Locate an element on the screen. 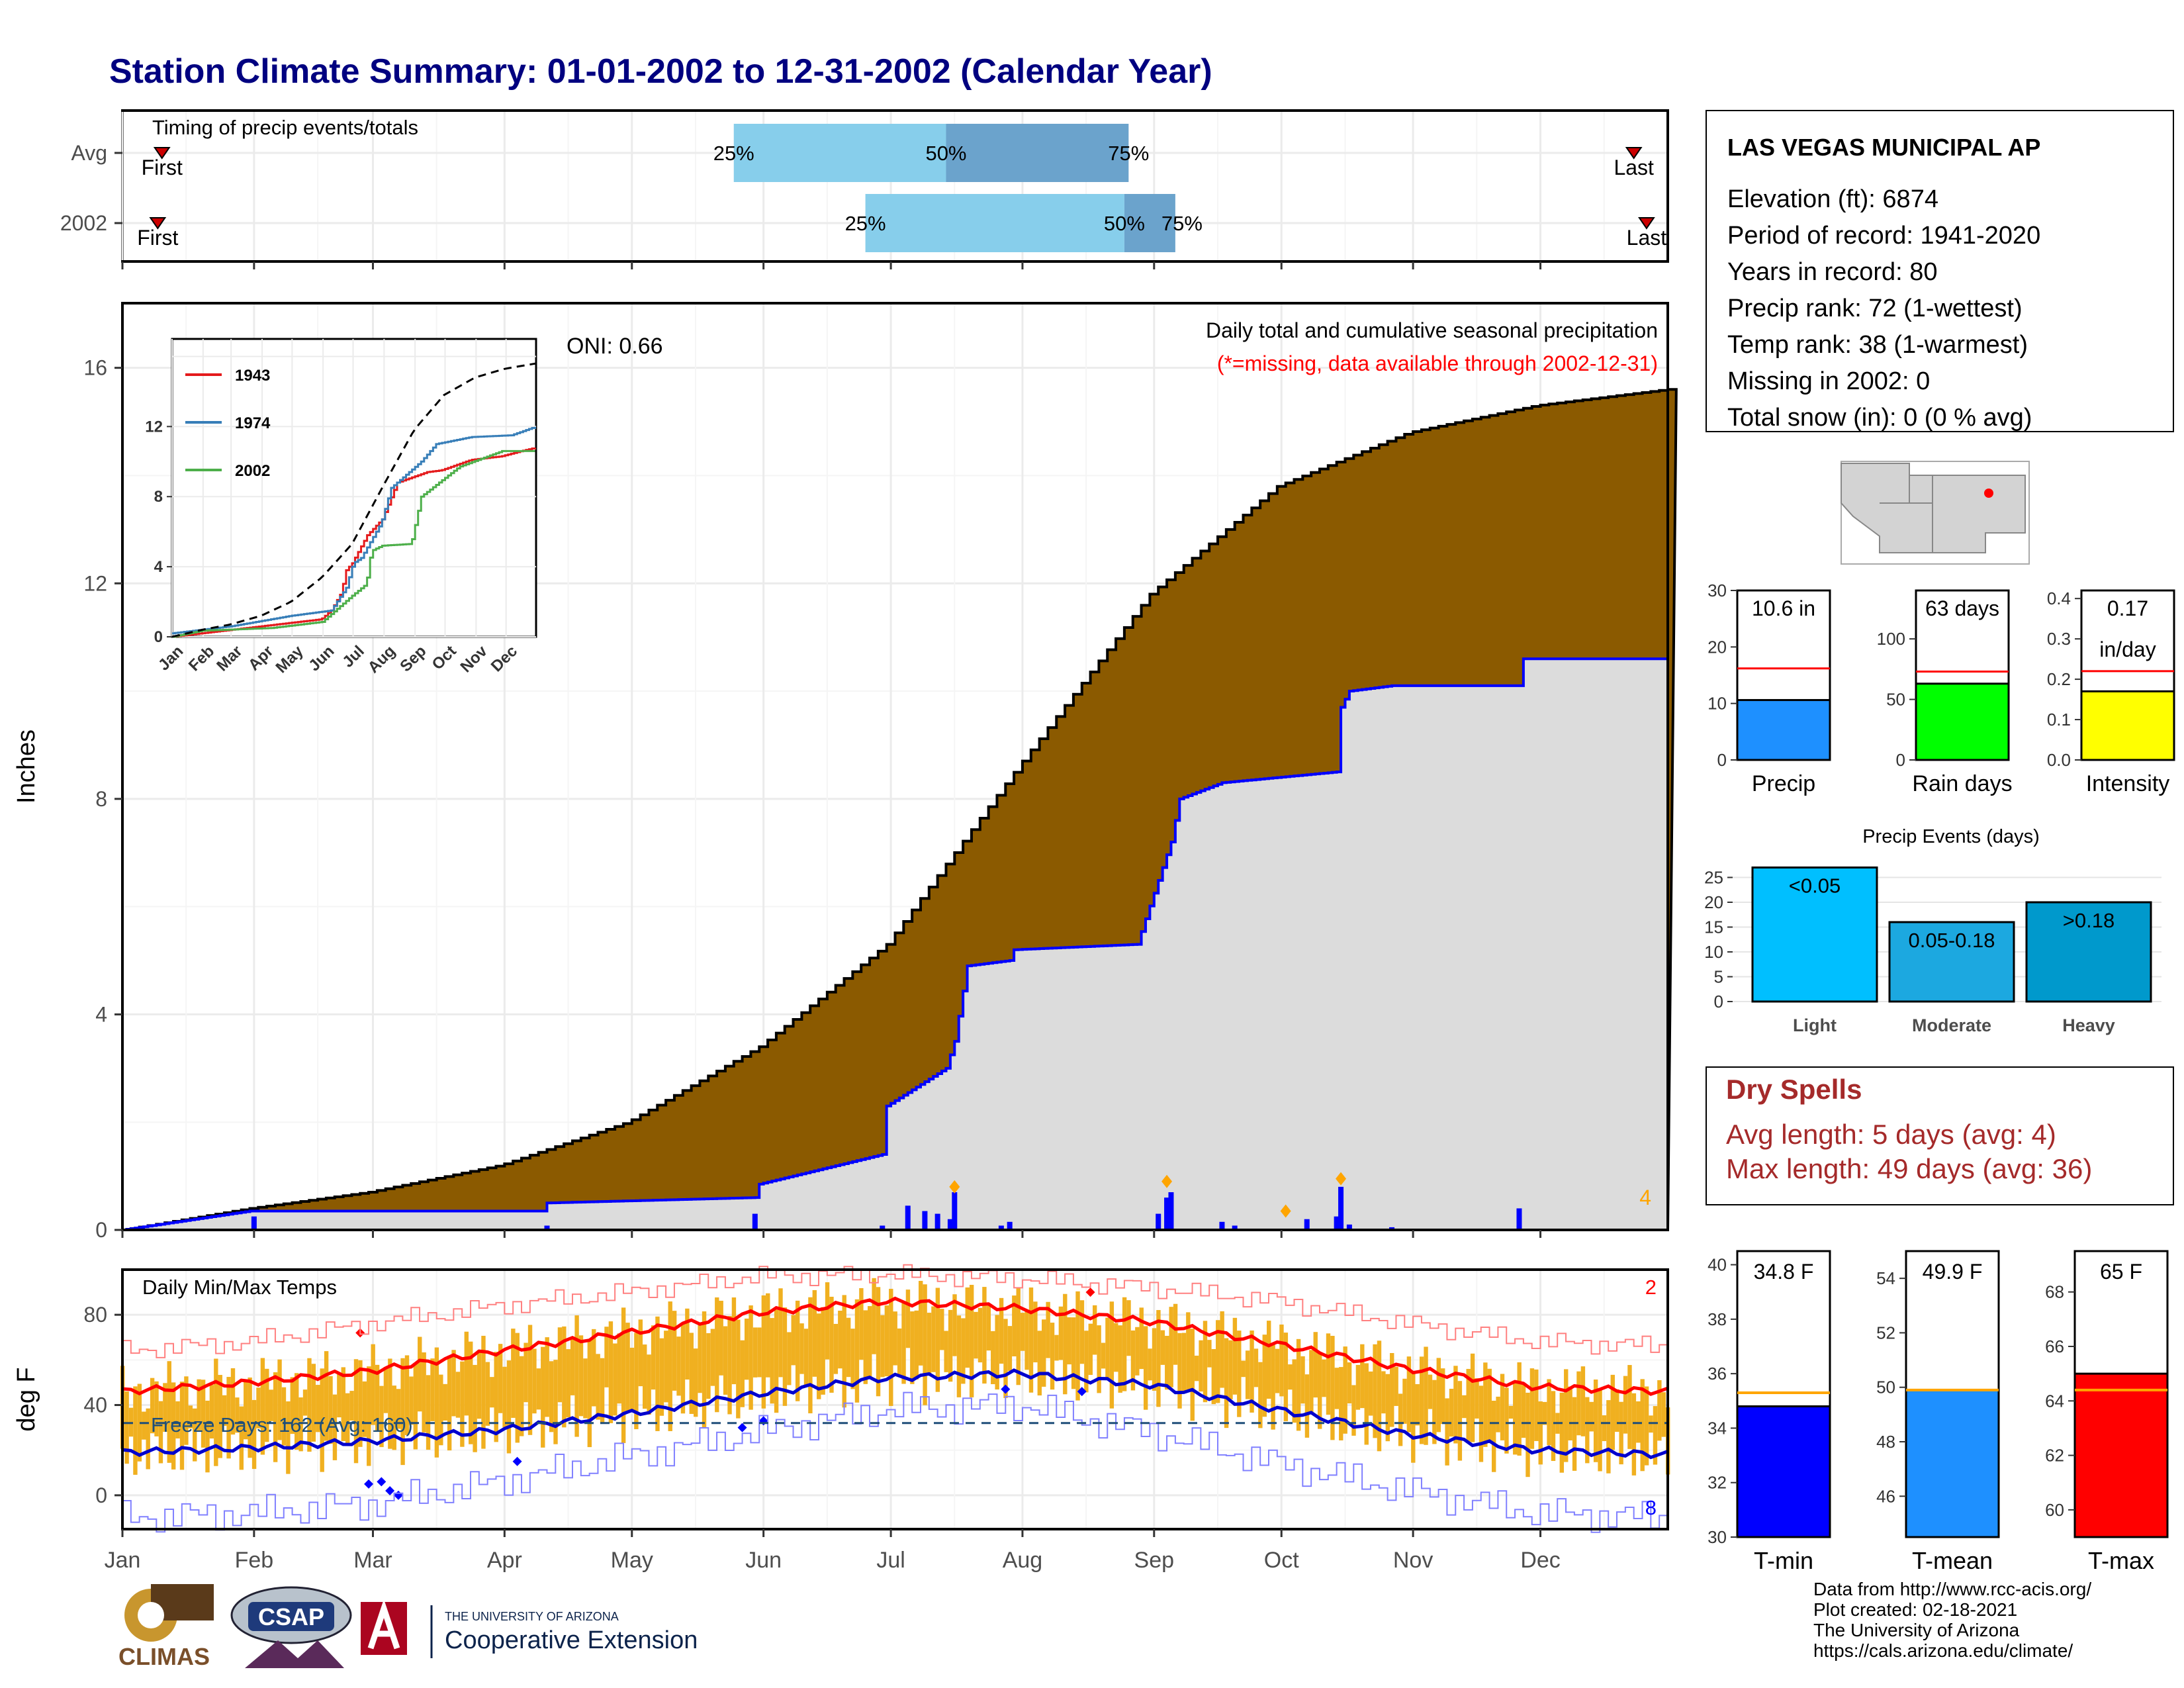 The image size is (2184, 1688). inset-average-line is located at coordinates (354, 500).